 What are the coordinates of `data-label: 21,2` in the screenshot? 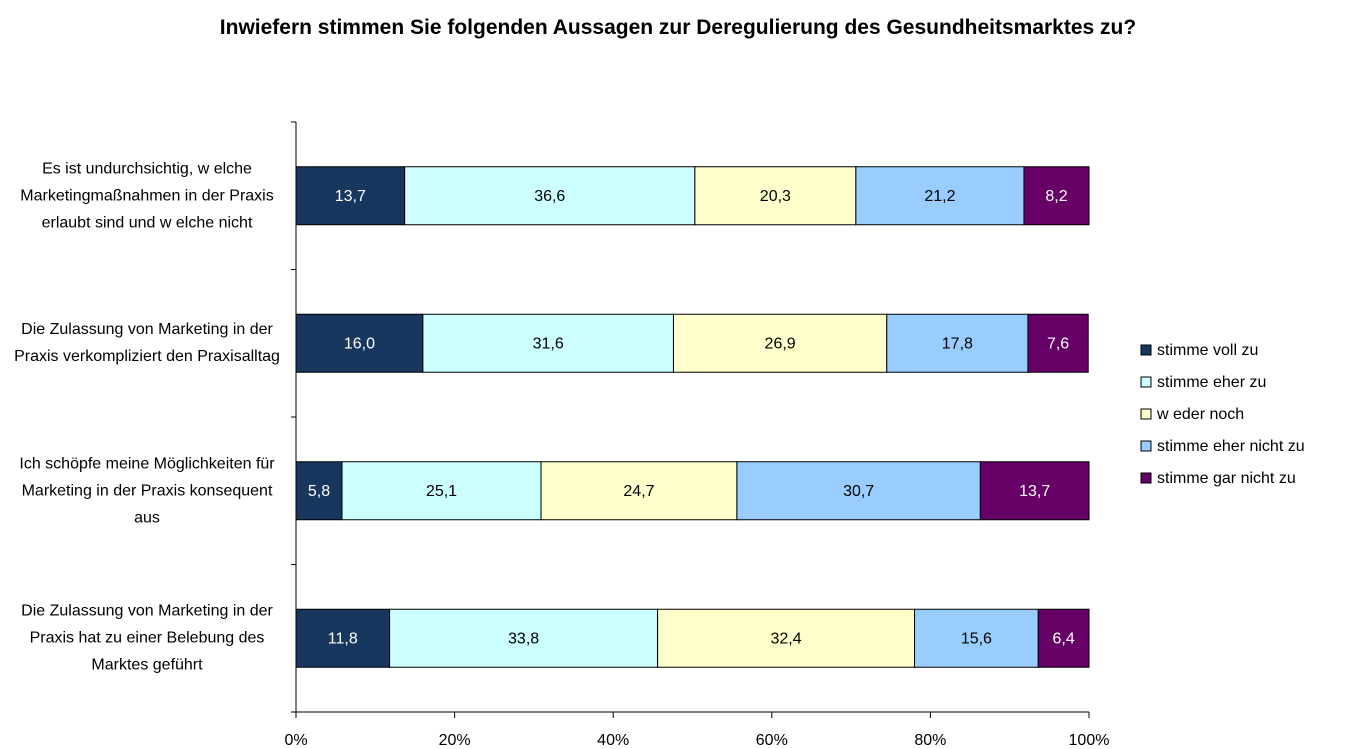 It's located at (939, 196).